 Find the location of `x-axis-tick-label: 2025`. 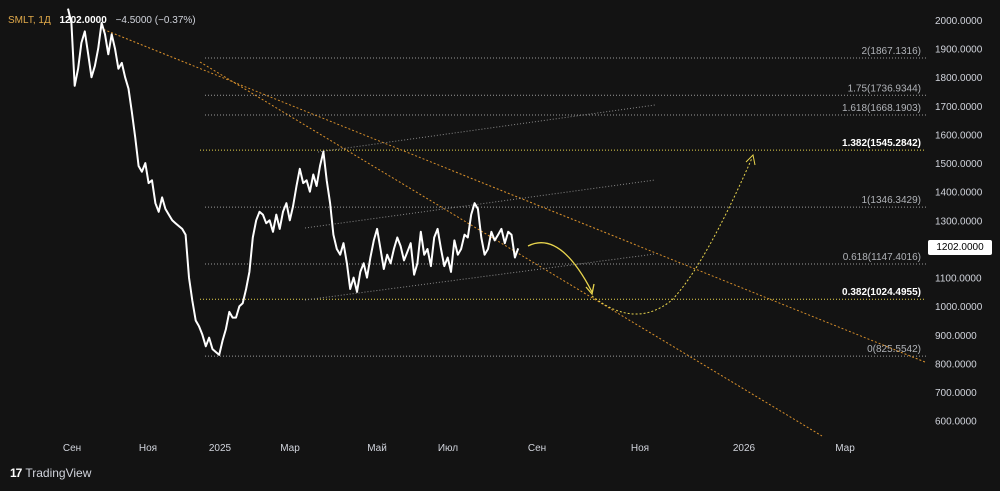

x-axis-tick-label: 2025 is located at coordinates (220, 448).